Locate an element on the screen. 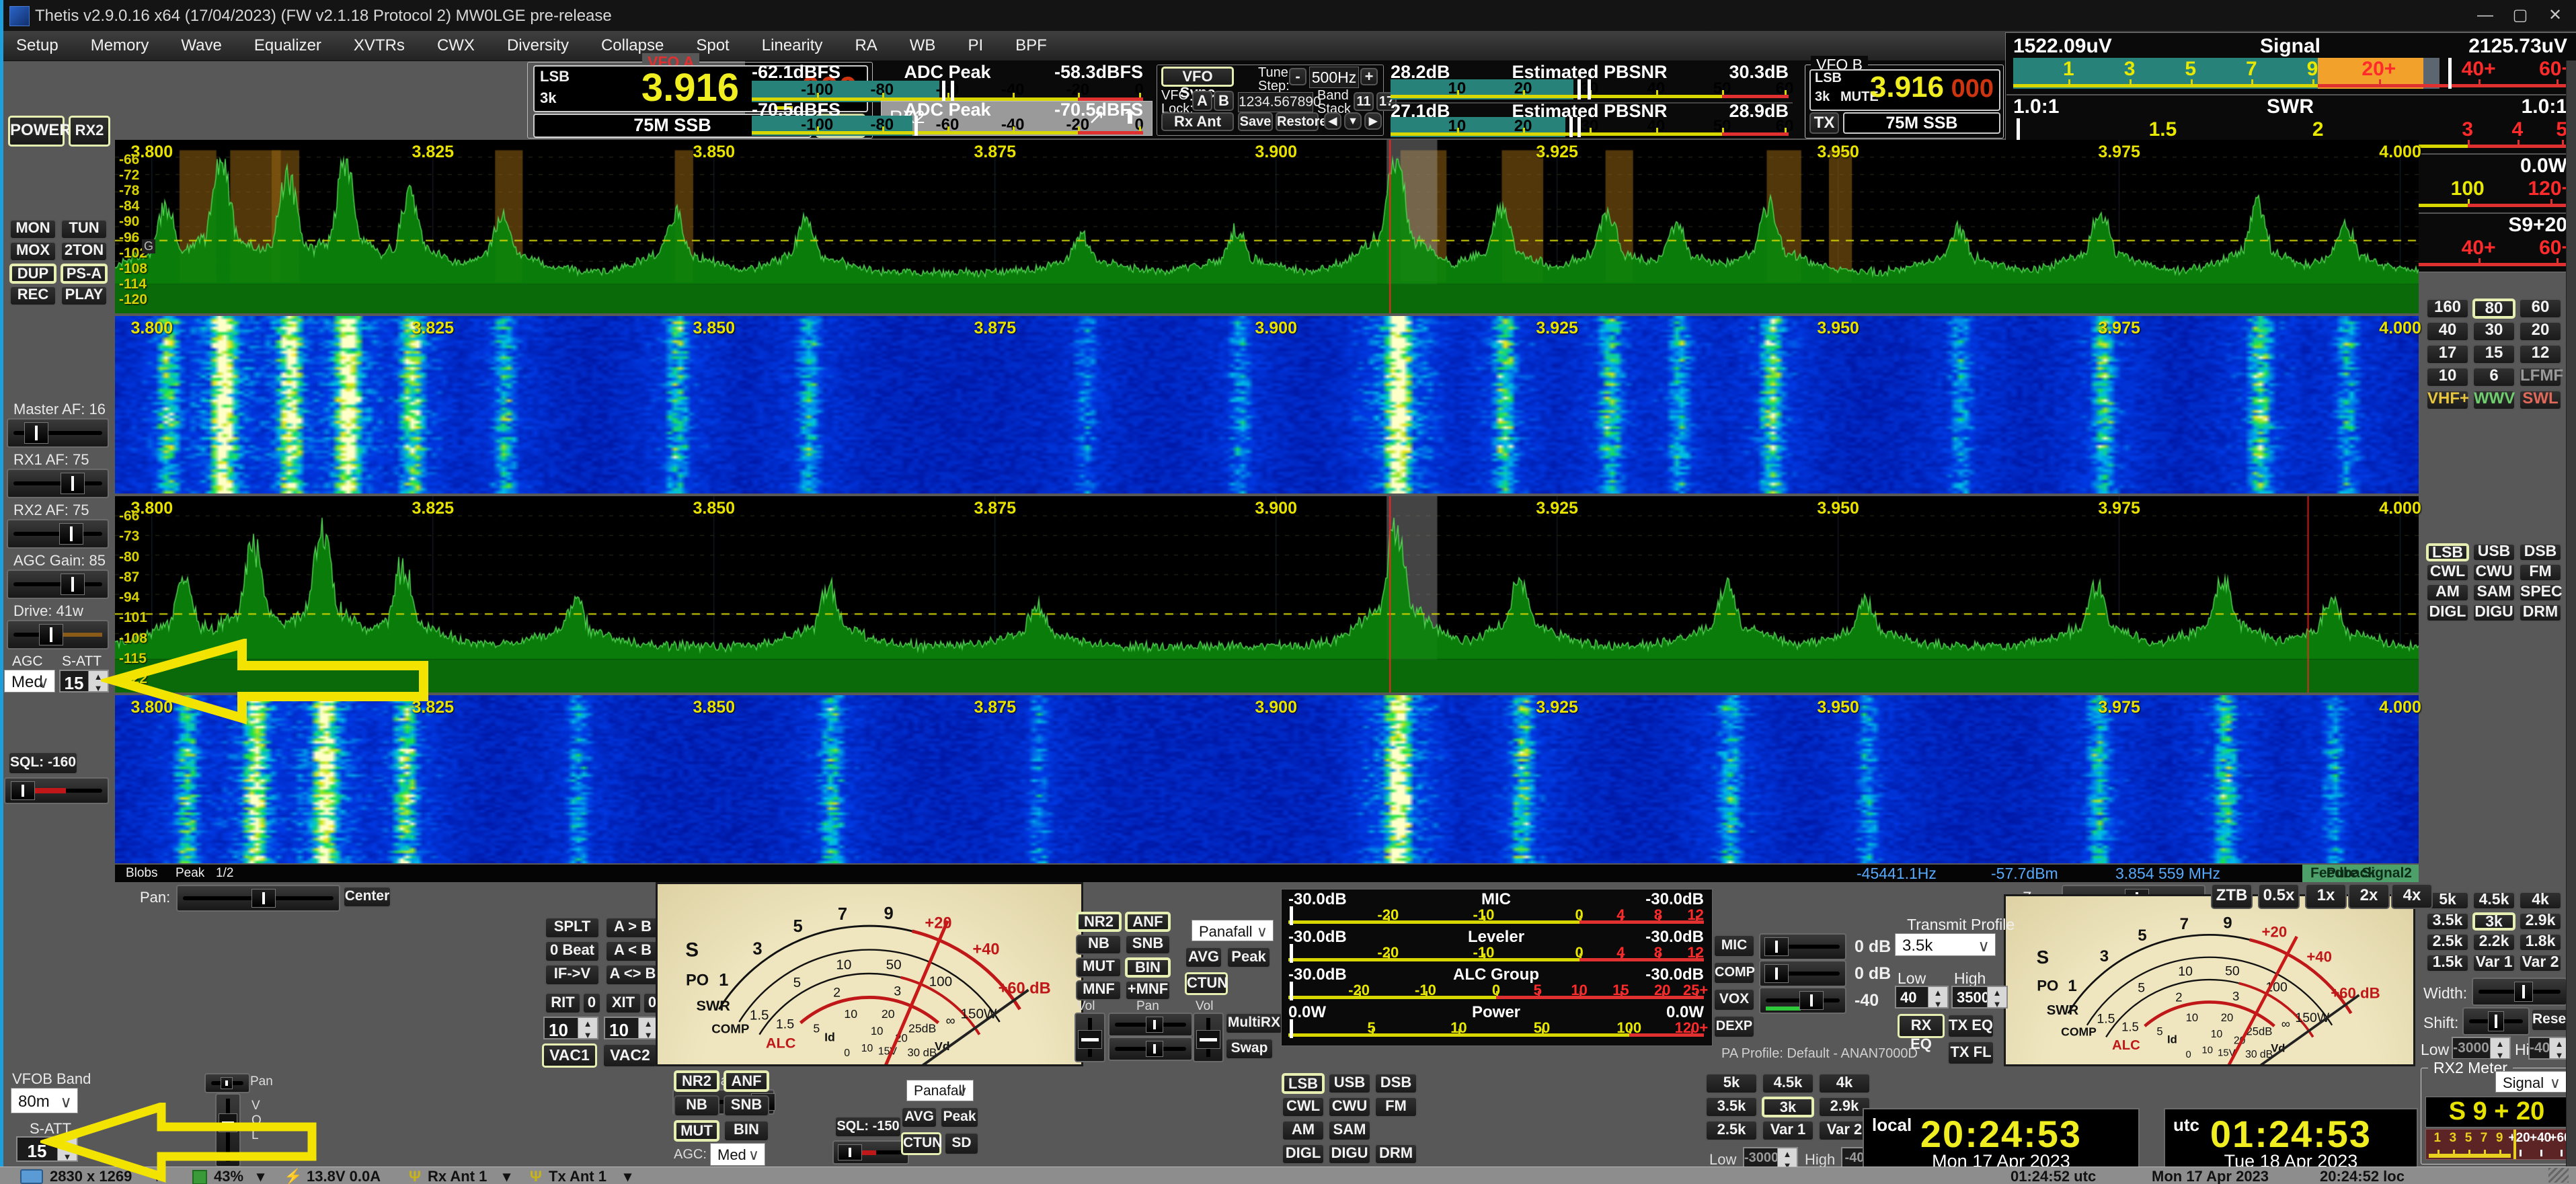 The image size is (2576, 1184). nudge-left-button: ◀ is located at coordinates (1333, 121).